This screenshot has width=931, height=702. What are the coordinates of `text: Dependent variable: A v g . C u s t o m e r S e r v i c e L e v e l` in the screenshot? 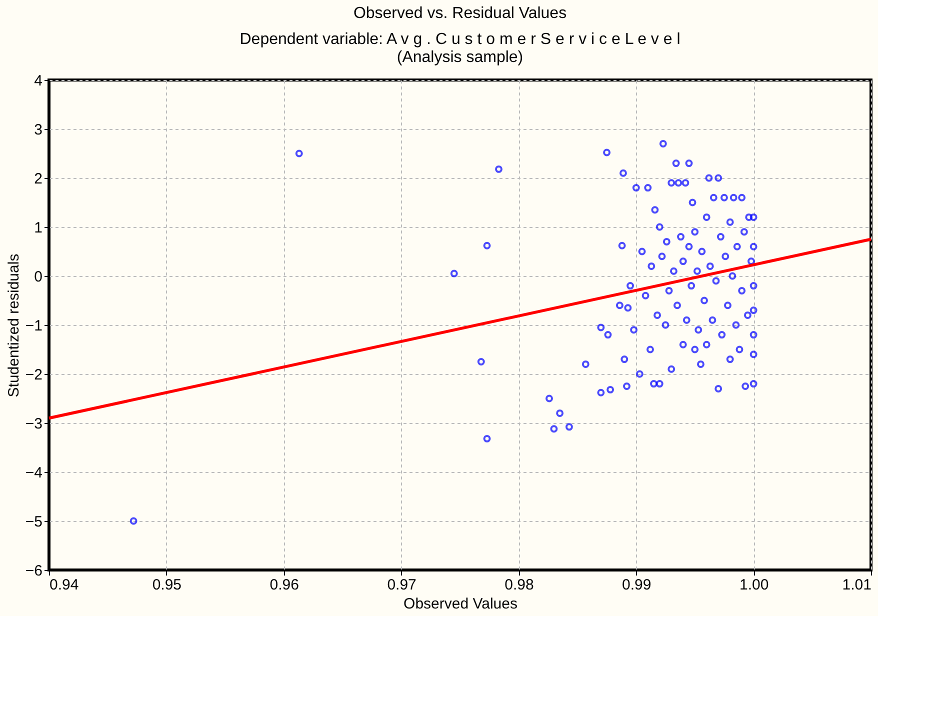 It's located at (460, 39).